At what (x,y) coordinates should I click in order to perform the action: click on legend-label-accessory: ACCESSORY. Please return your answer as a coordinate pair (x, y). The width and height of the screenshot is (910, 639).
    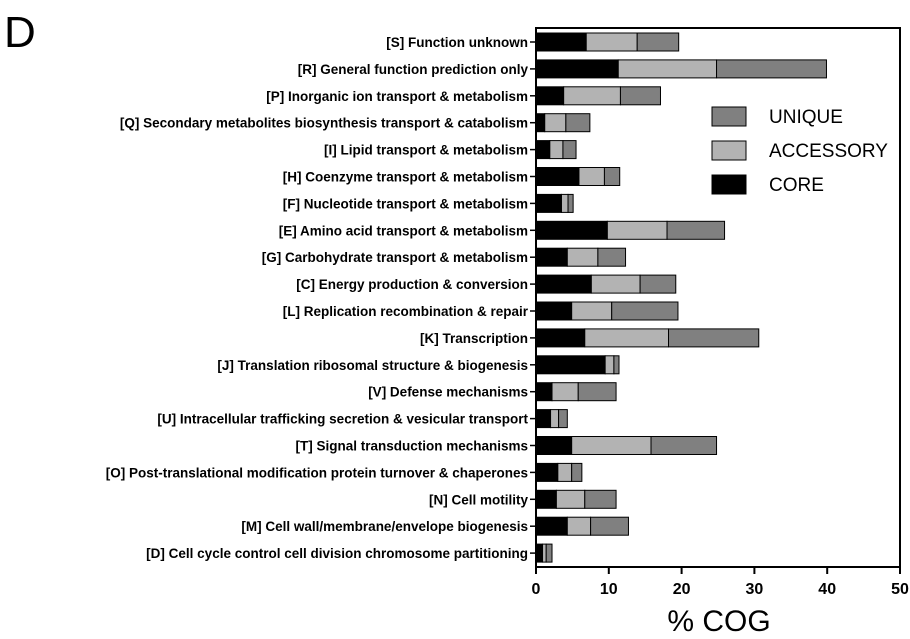
    Looking at the image, I should click on (828, 151).